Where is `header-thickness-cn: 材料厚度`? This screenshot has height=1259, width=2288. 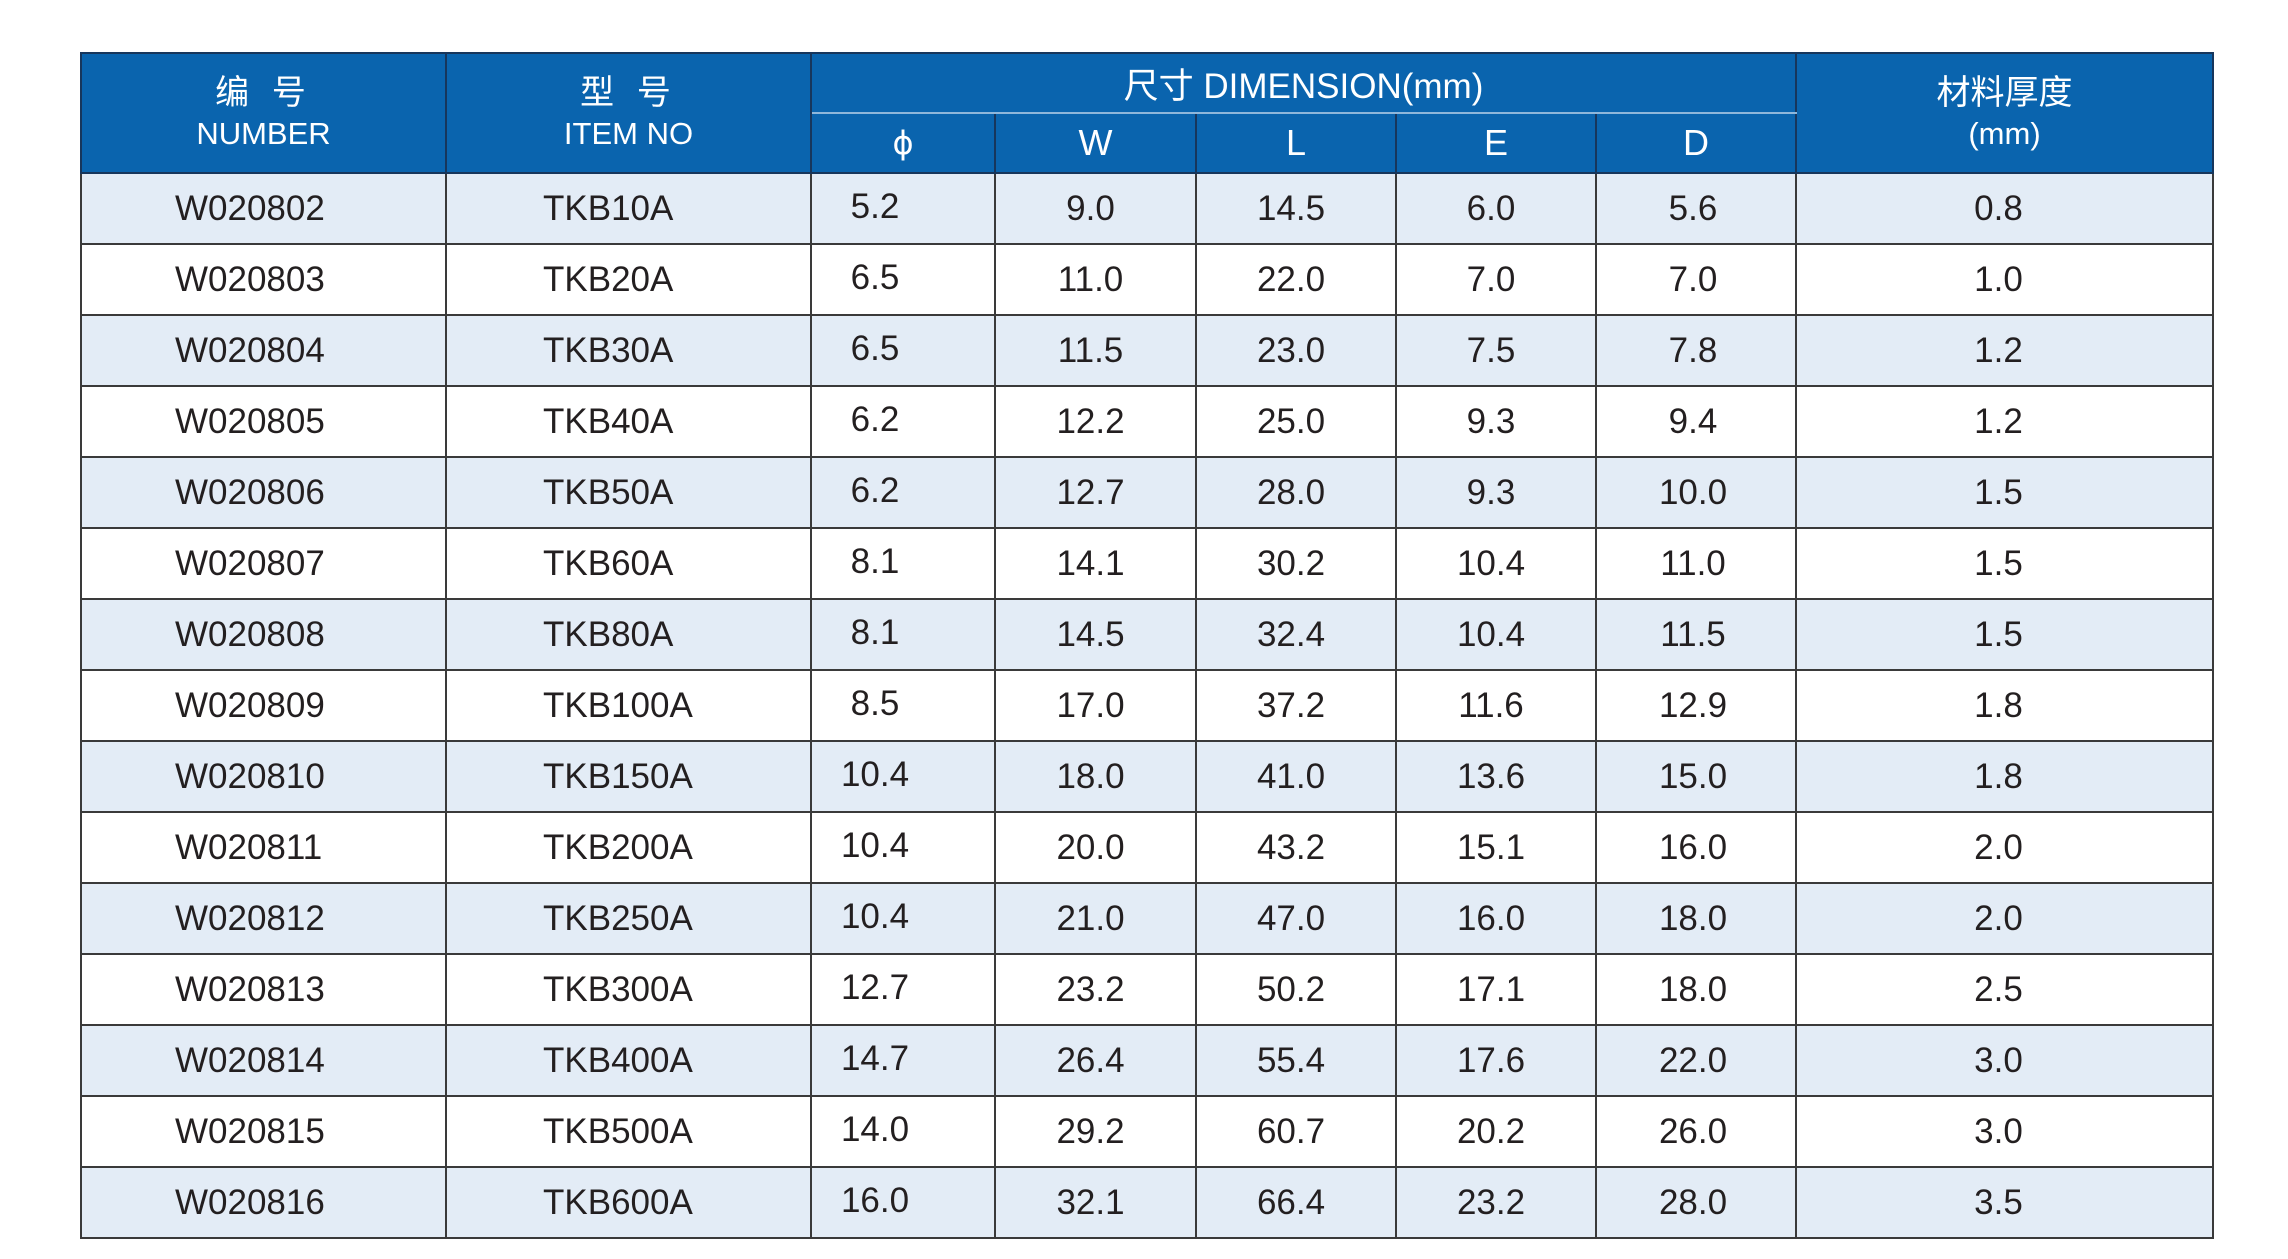 header-thickness-cn: 材料厚度 is located at coordinates (2004, 93).